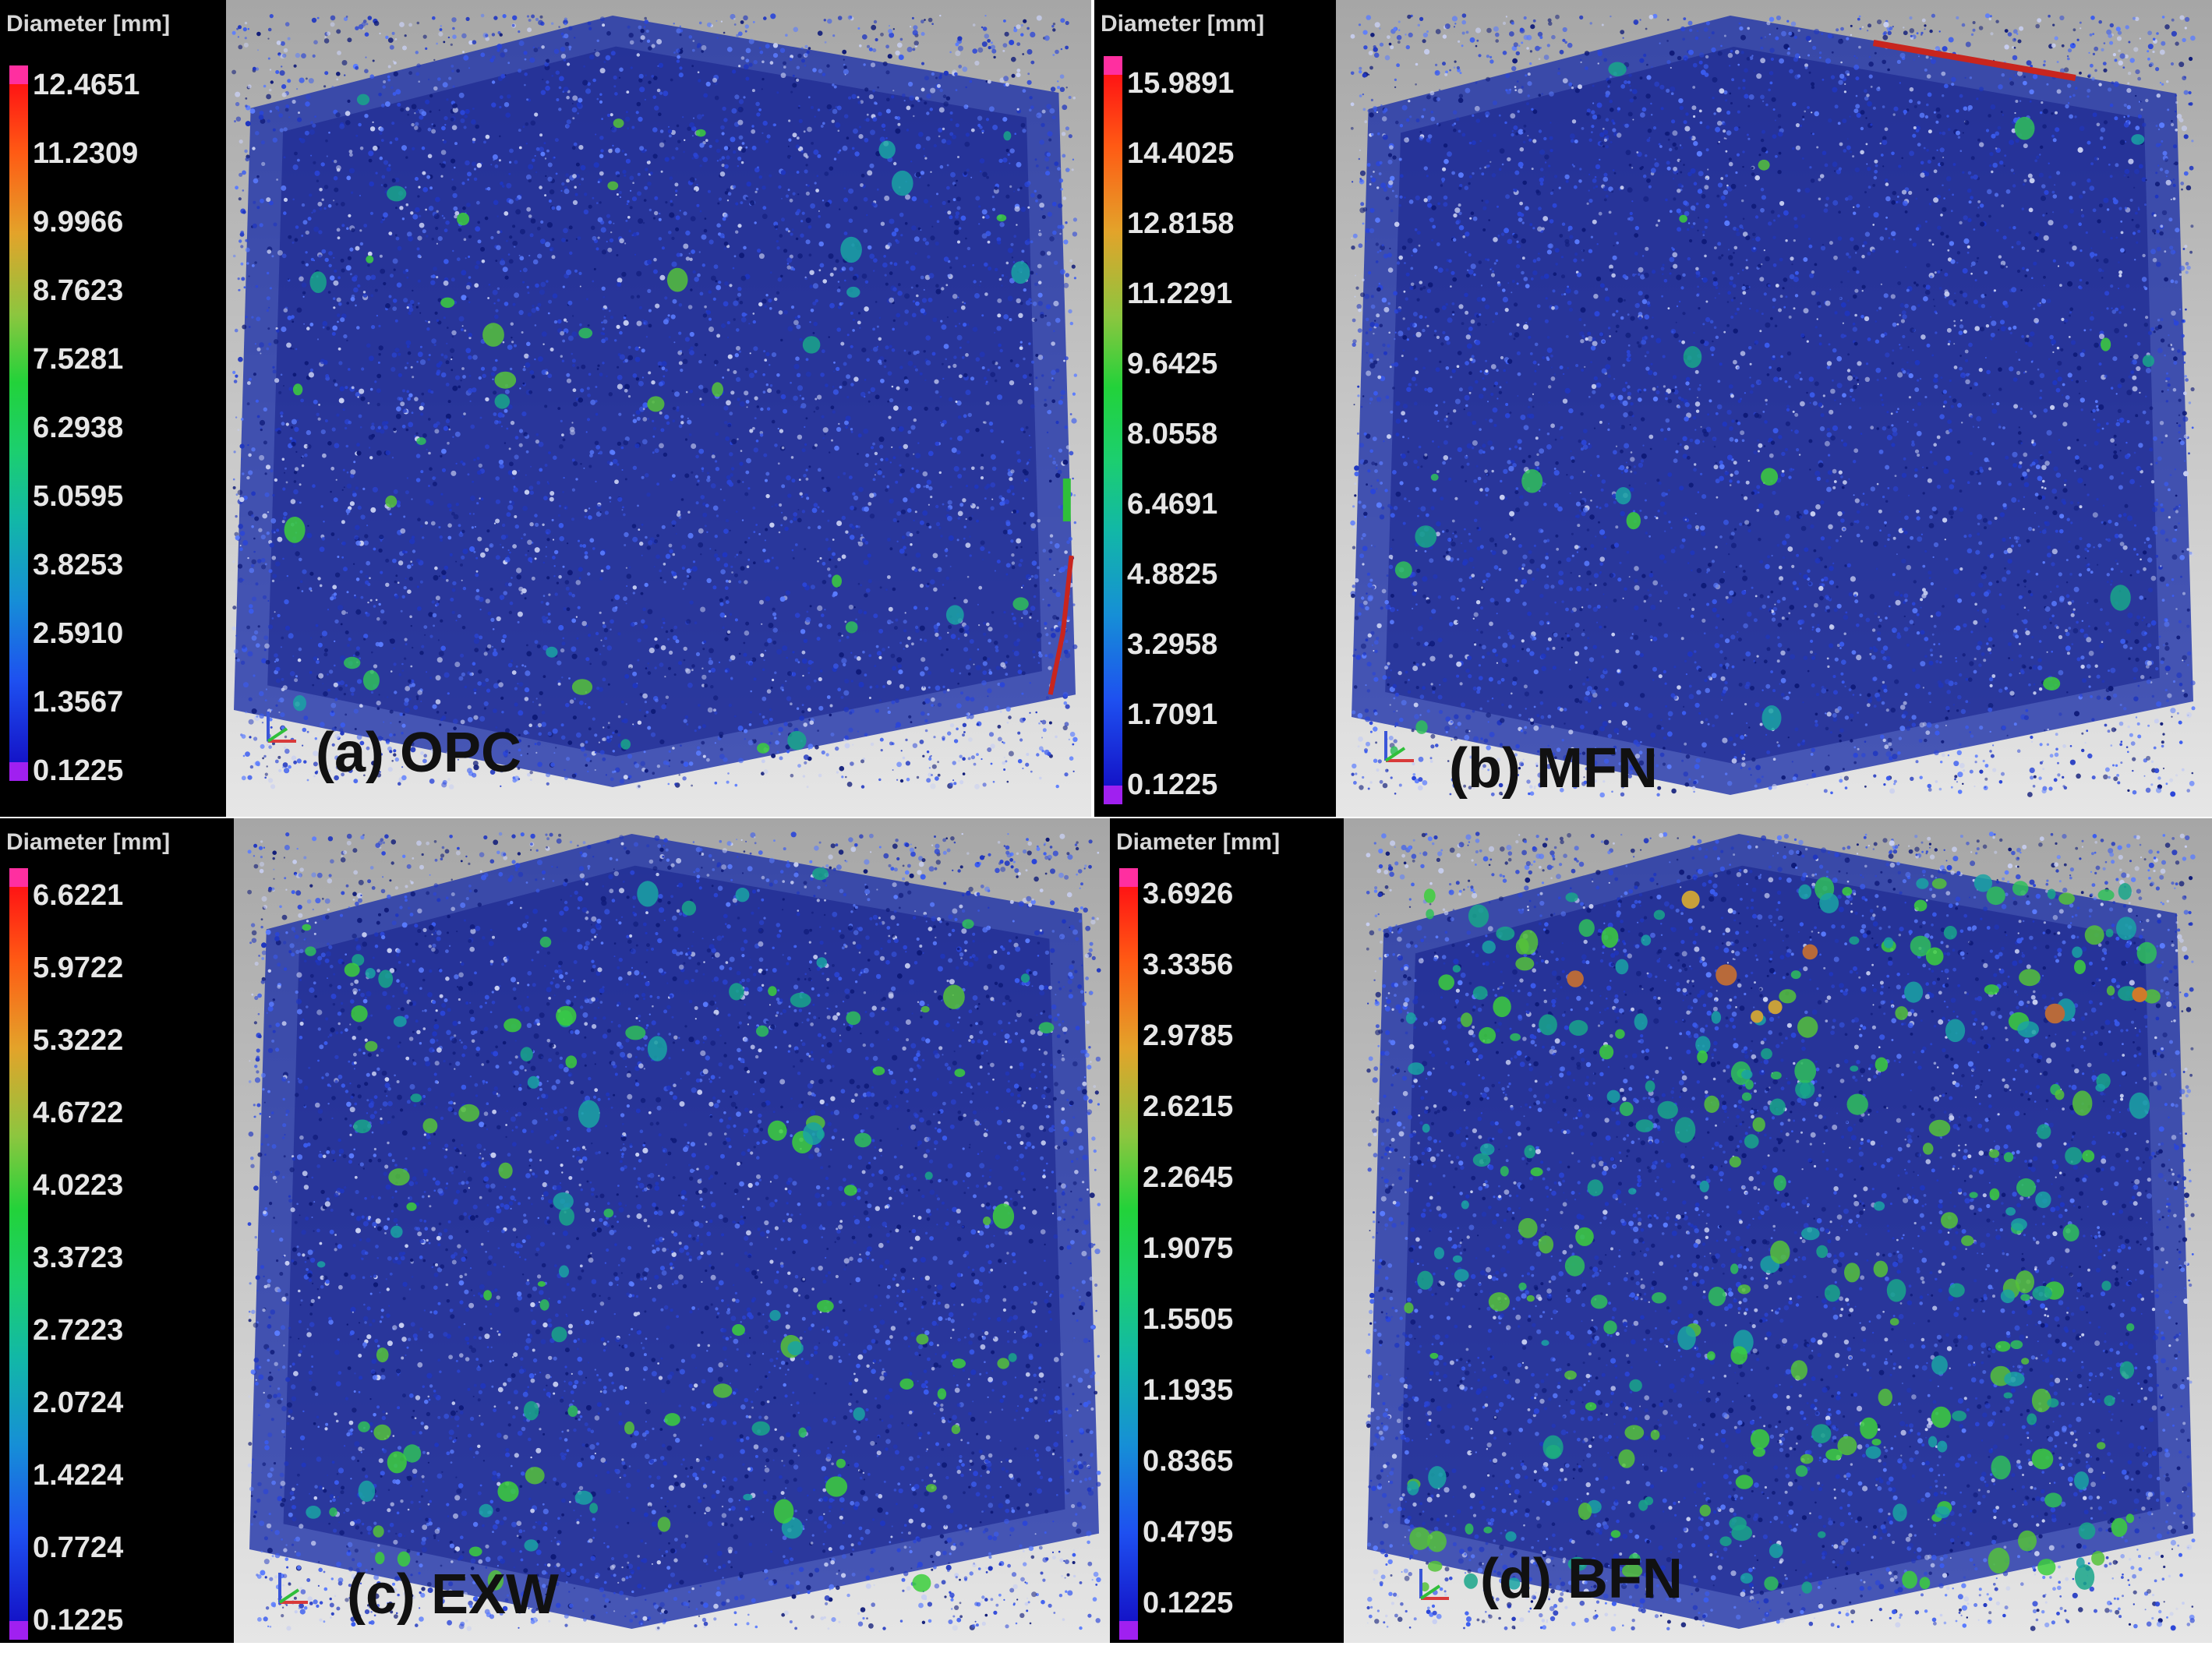 Image resolution: width=2212 pixels, height=1660 pixels. What do you see at coordinates (1061, 625) in the screenshot?
I see `crack-pore-a` at bounding box center [1061, 625].